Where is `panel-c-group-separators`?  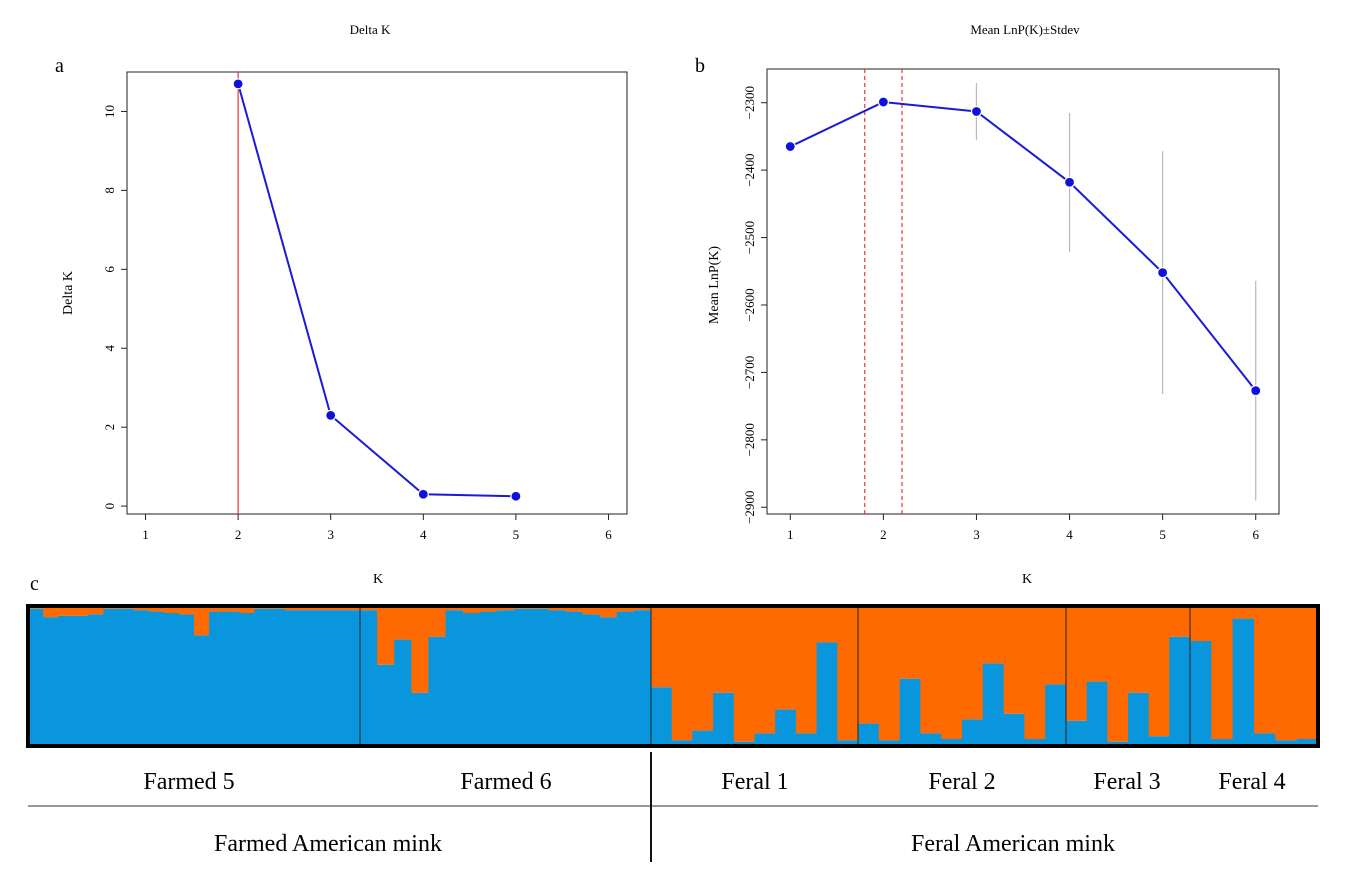 panel-c-group-separators is located at coordinates (775, 676).